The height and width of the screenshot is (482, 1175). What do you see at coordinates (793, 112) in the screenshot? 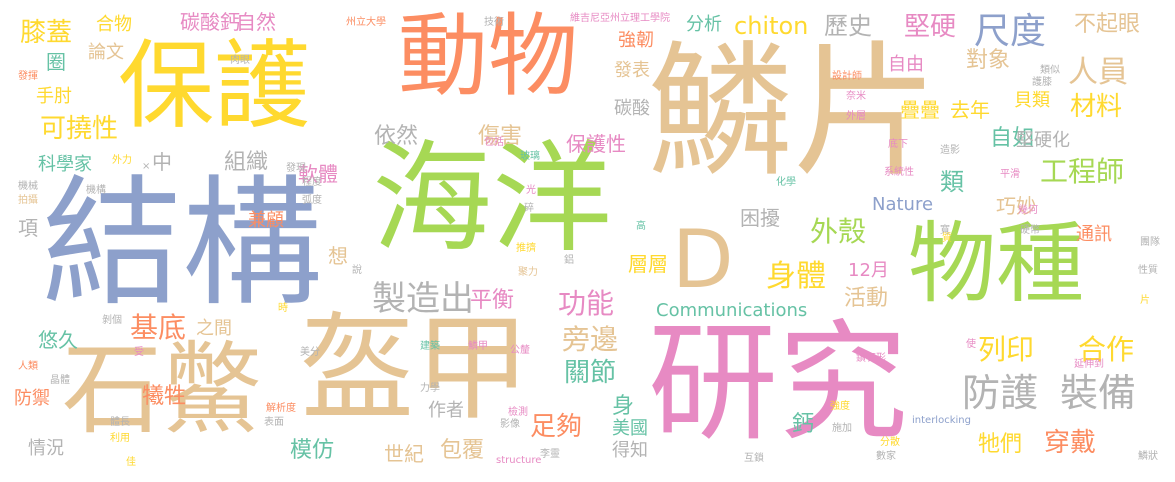
I see `word-scales: 鱗片` at bounding box center [793, 112].